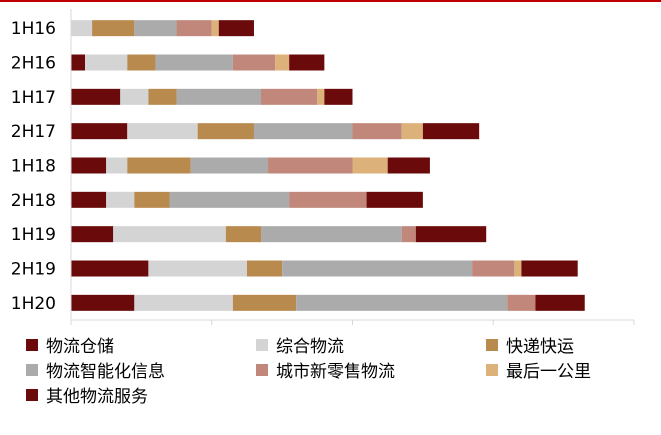 The image size is (661, 435). I want to click on category-label: 1H16, so click(33, 29).